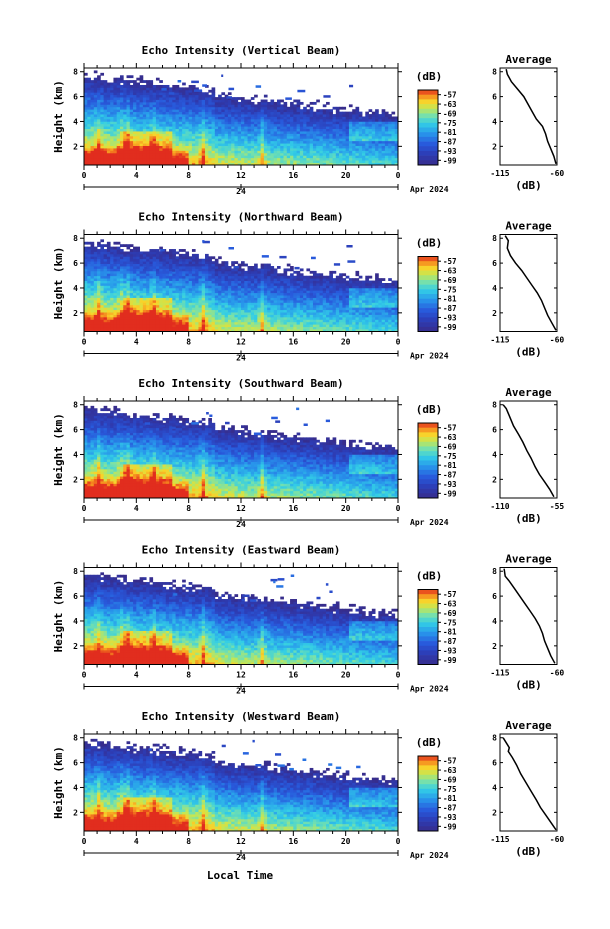 This screenshot has width=610, height=929. Describe the element at coordinates (84, 175) in the screenshot. I see `x-tick-label: 0` at that location.